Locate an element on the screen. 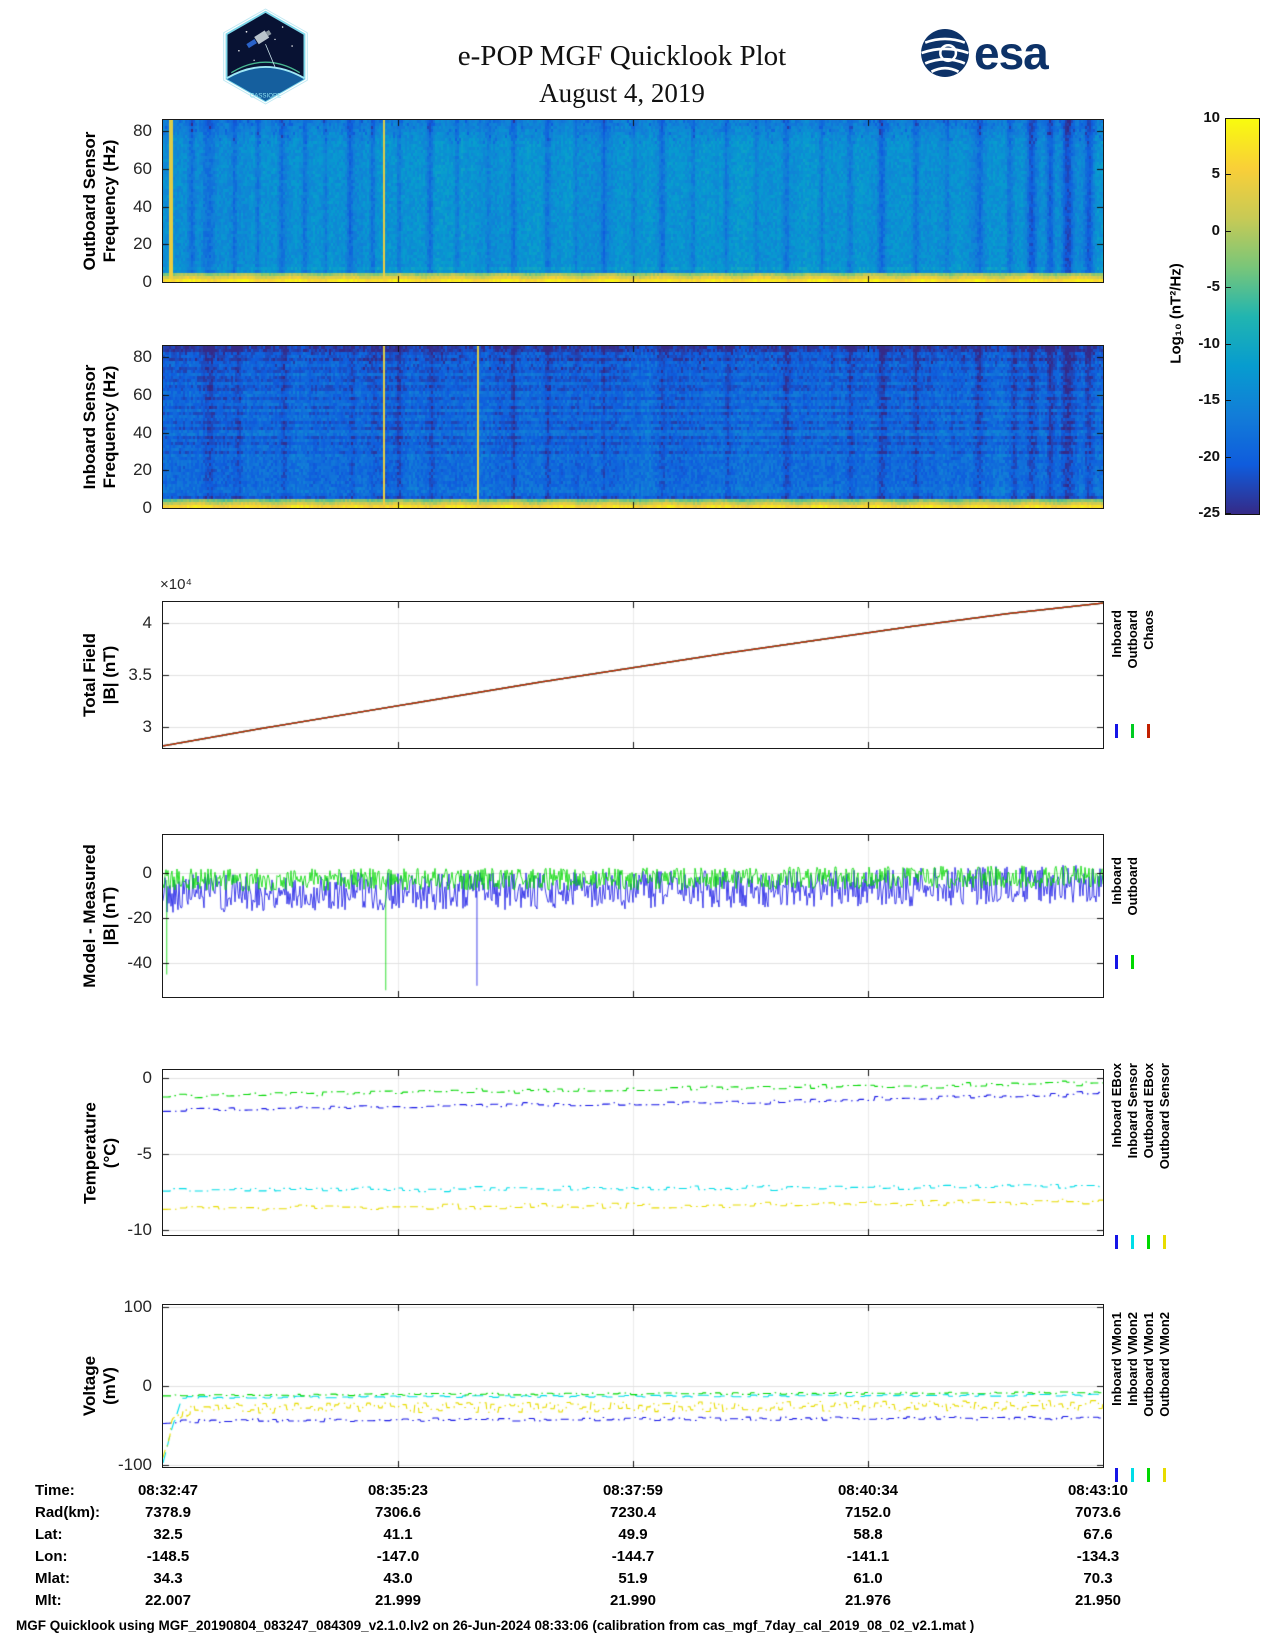  legend-label: Inboard EBox is located at coordinates (1116, 1105).